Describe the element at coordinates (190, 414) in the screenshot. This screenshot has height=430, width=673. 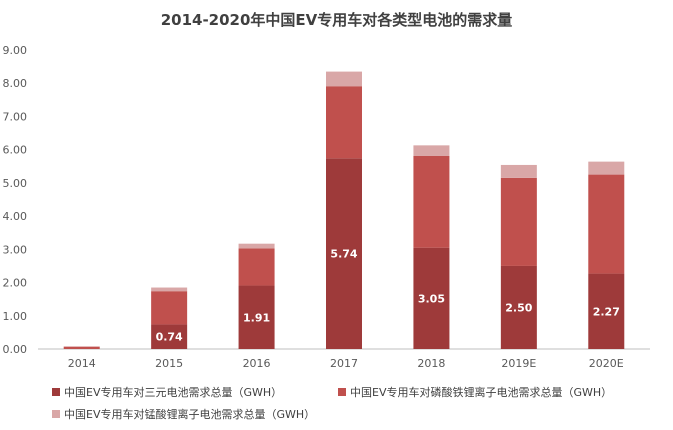
I see `legend-label-lmo: 中国EV专用车对锰酸锂离子电池需求总量（GWH）` at that location.